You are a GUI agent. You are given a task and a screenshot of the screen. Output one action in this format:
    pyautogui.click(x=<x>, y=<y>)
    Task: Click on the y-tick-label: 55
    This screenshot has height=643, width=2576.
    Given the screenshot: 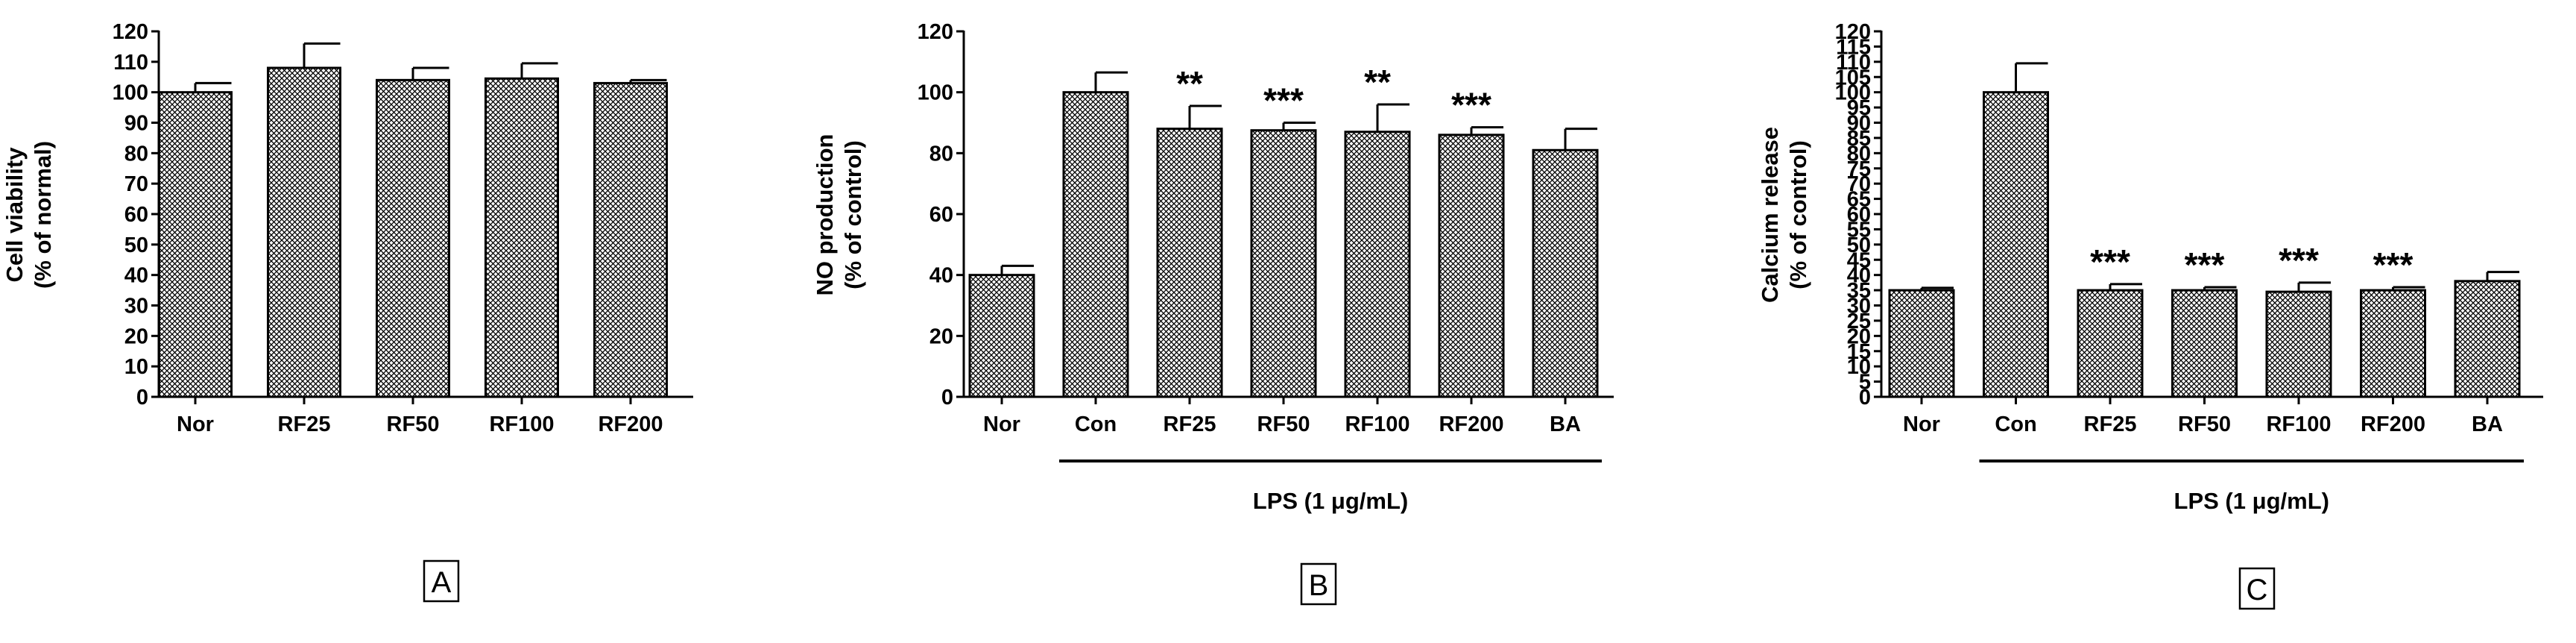 What is the action you would take?
    pyautogui.click(x=1859, y=230)
    